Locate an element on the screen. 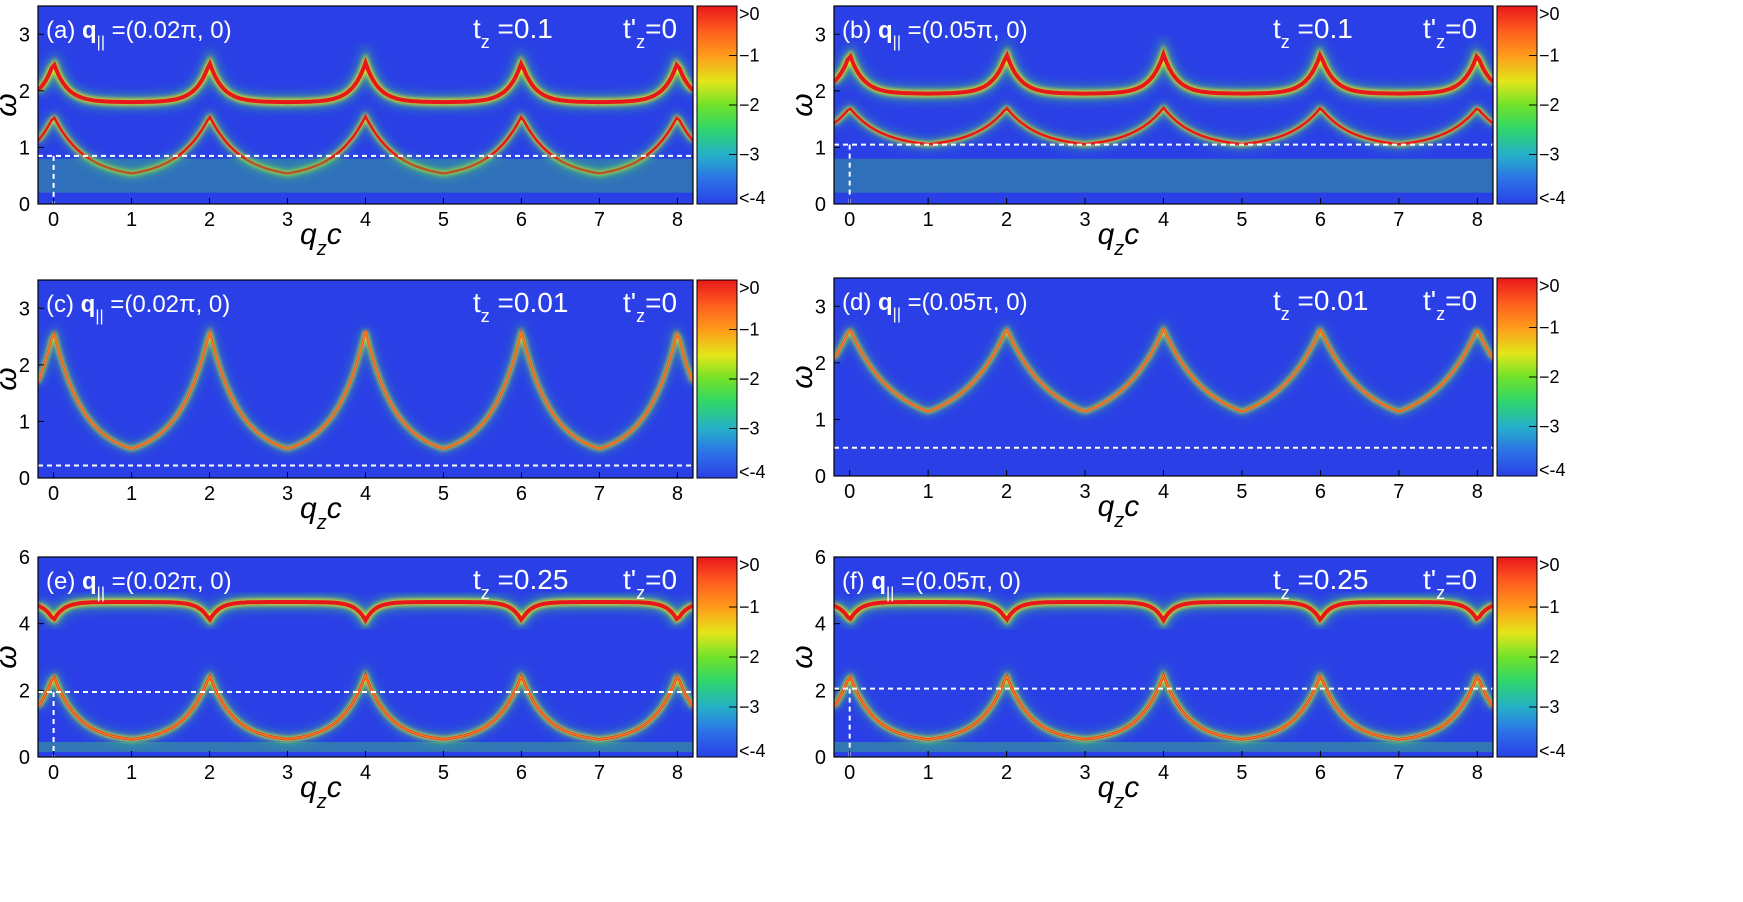 Image resolution: width=1743 pixels, height=902 pixels. lower-band is located at coordinates (1163, 125).